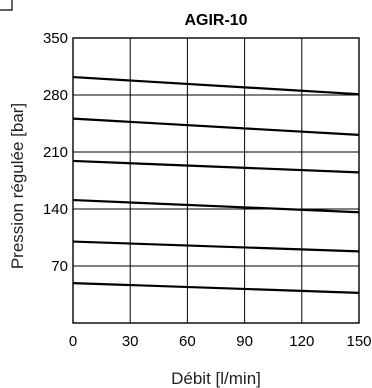  Describe the element at coordinates (187, 341) in the screenshot. I see `x-tick-label: 60` at that location.